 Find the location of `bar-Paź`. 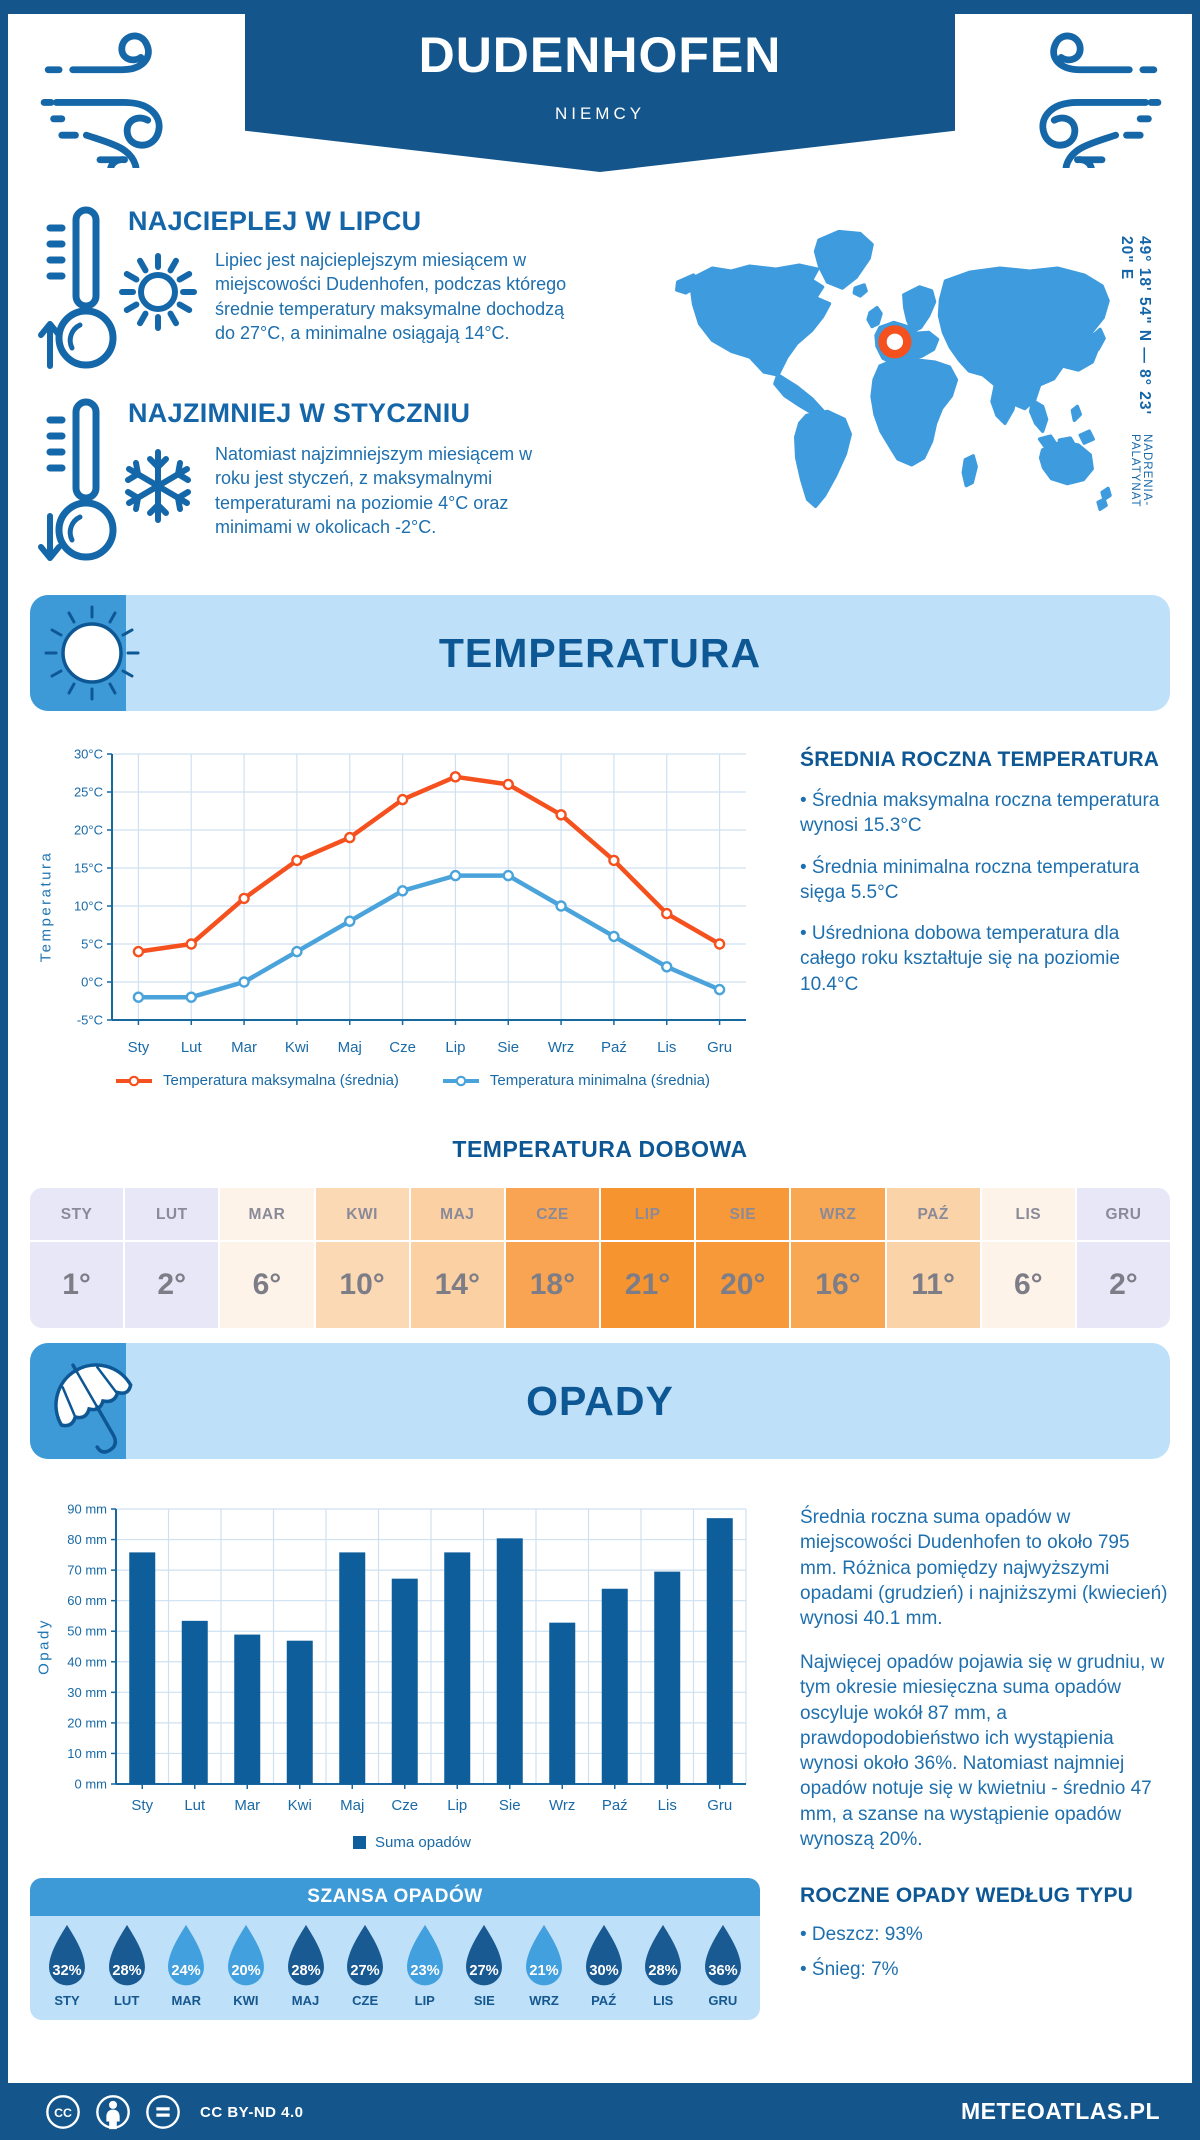

bar-Paź is located at coordinates (614, 1686).